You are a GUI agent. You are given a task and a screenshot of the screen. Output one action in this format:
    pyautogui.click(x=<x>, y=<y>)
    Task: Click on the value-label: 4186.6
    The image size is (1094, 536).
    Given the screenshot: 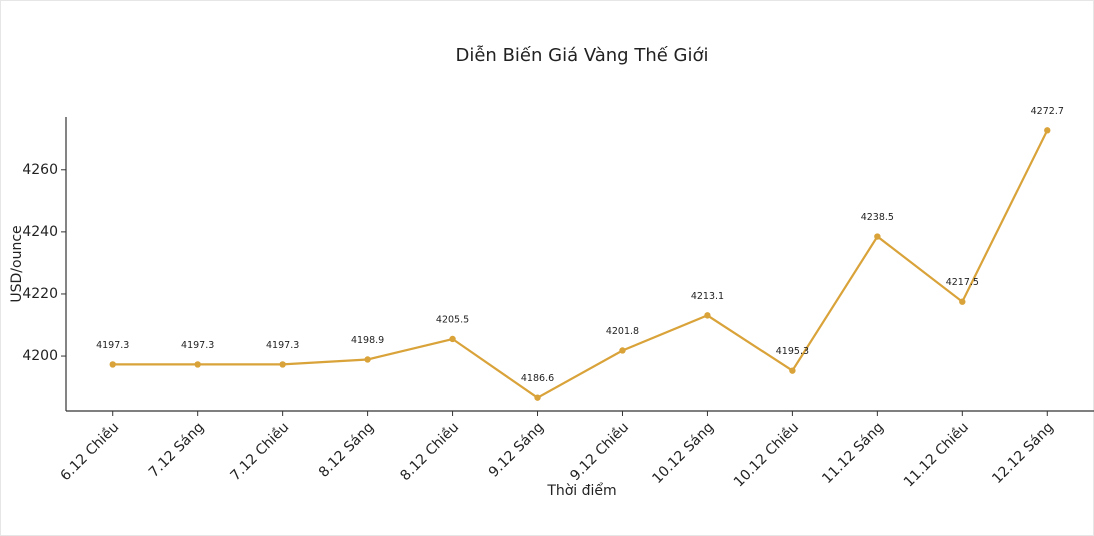 What is the action you would take?
    pyautogui.click(x=537, y=378)
    